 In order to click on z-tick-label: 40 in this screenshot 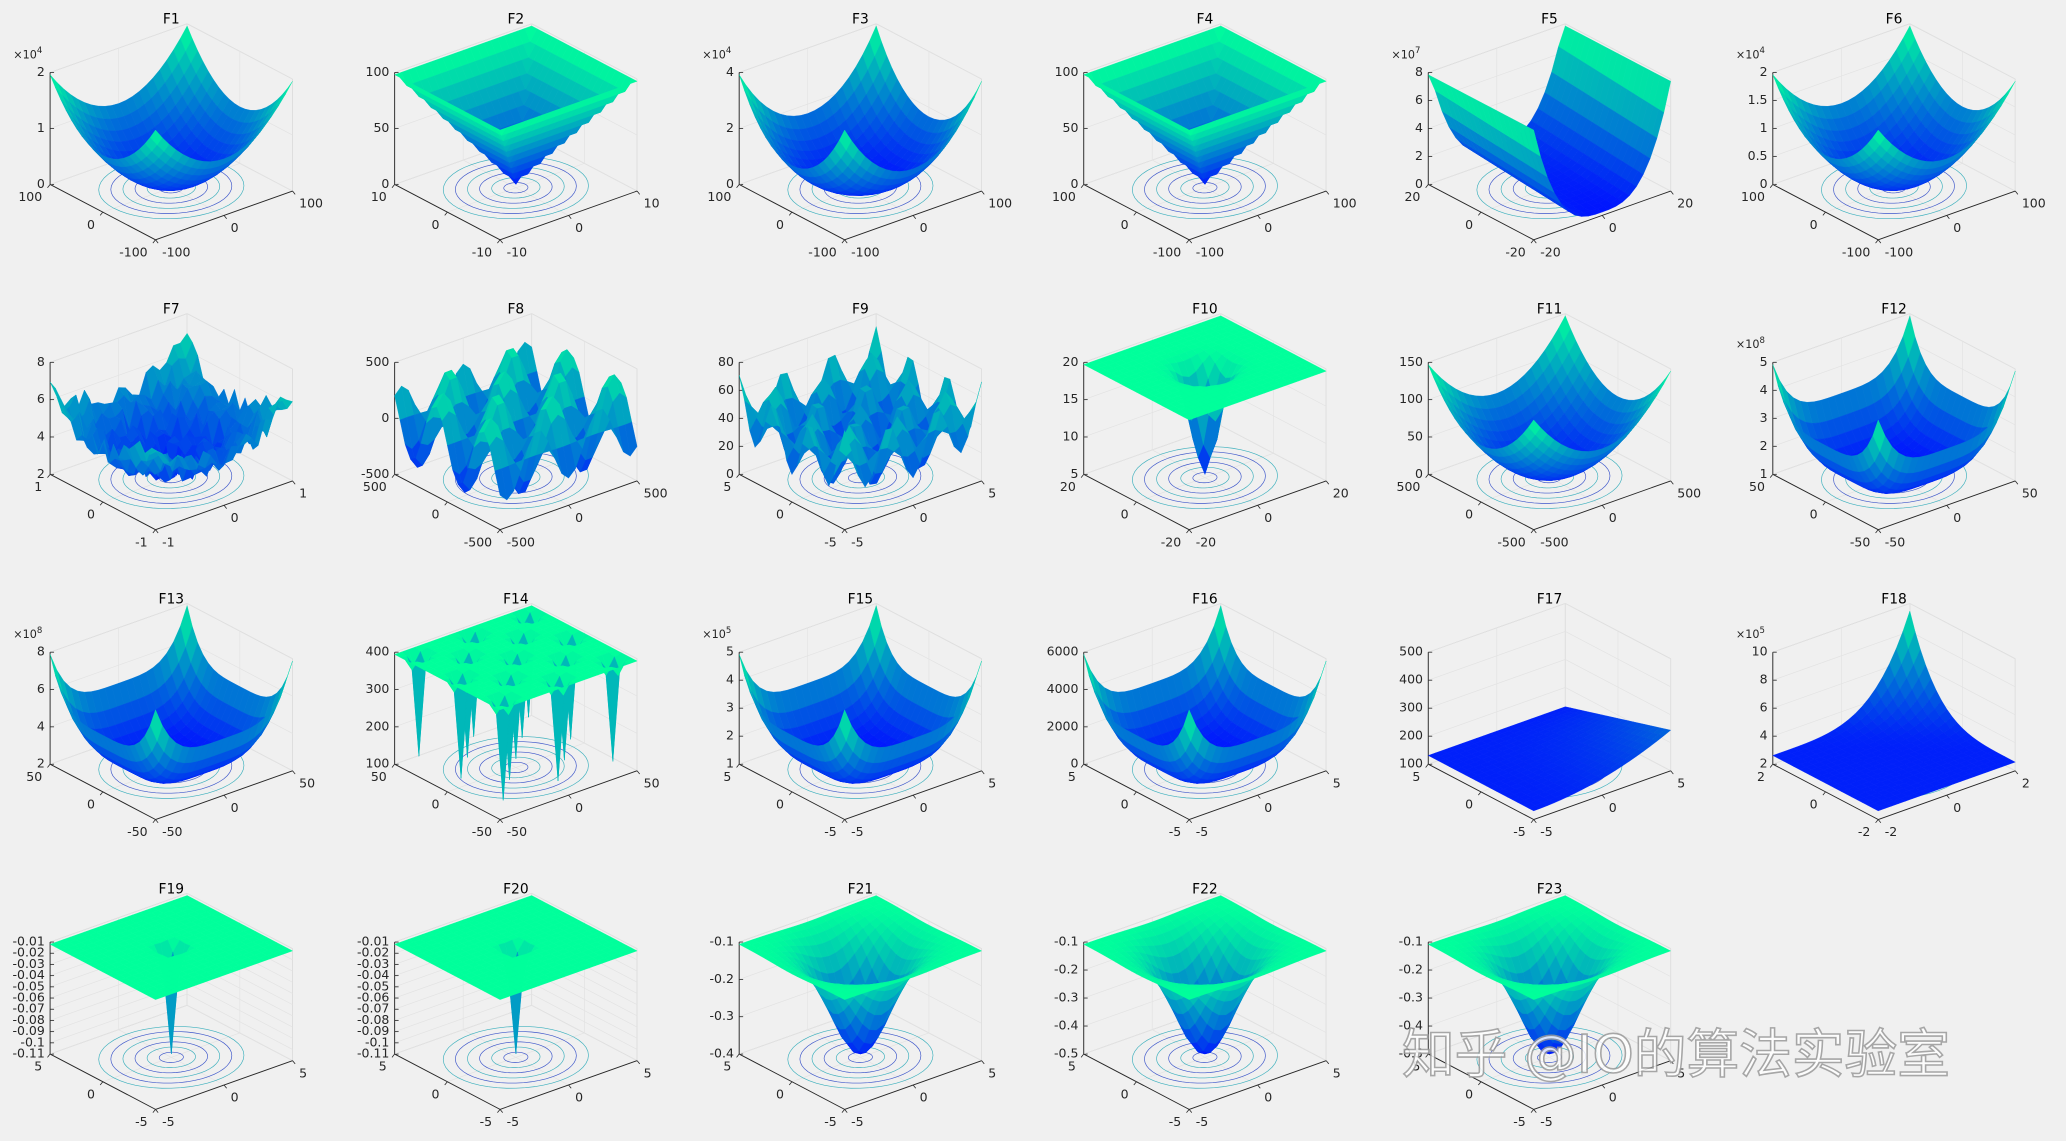, I will do `click(726, 417)`.